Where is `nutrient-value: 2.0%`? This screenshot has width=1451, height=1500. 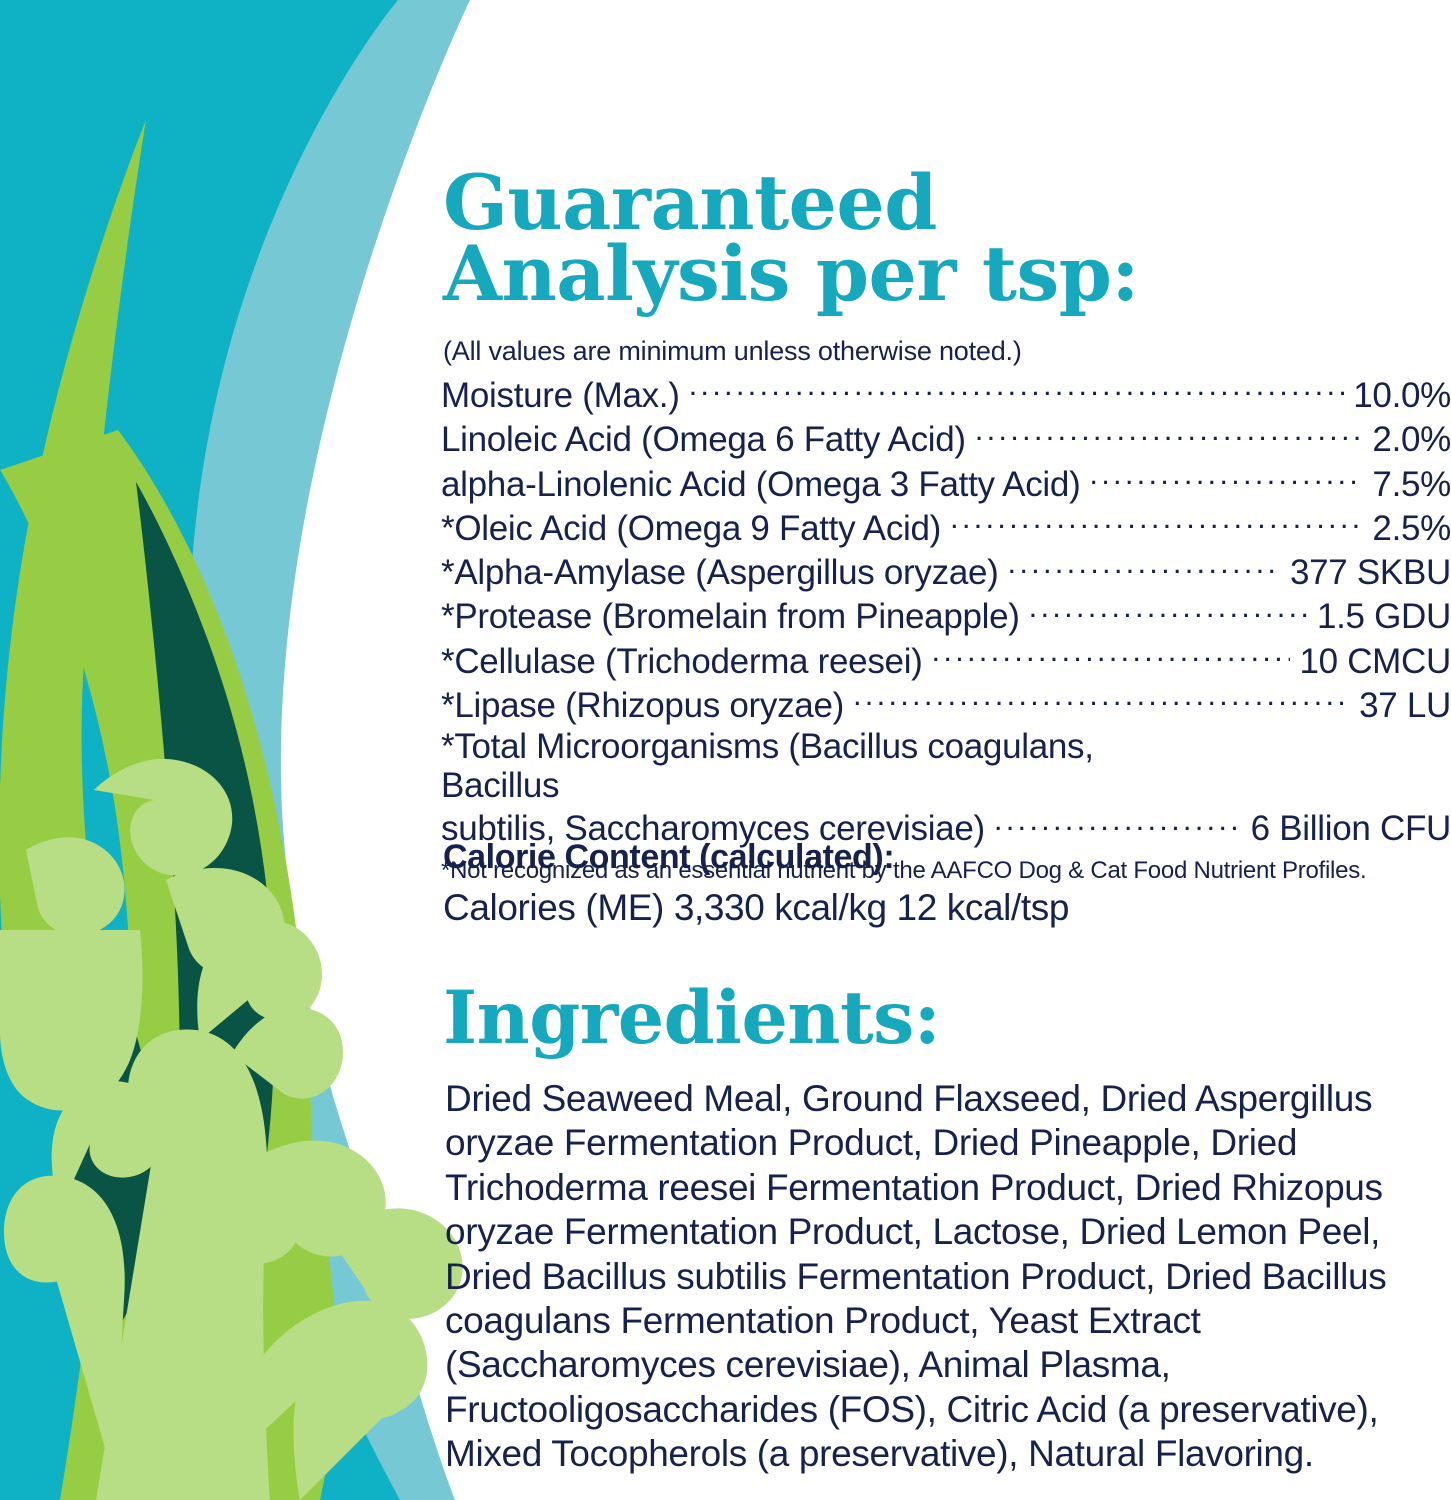
nutrient-value: 2.0% is located at coordinates (1411, 440).